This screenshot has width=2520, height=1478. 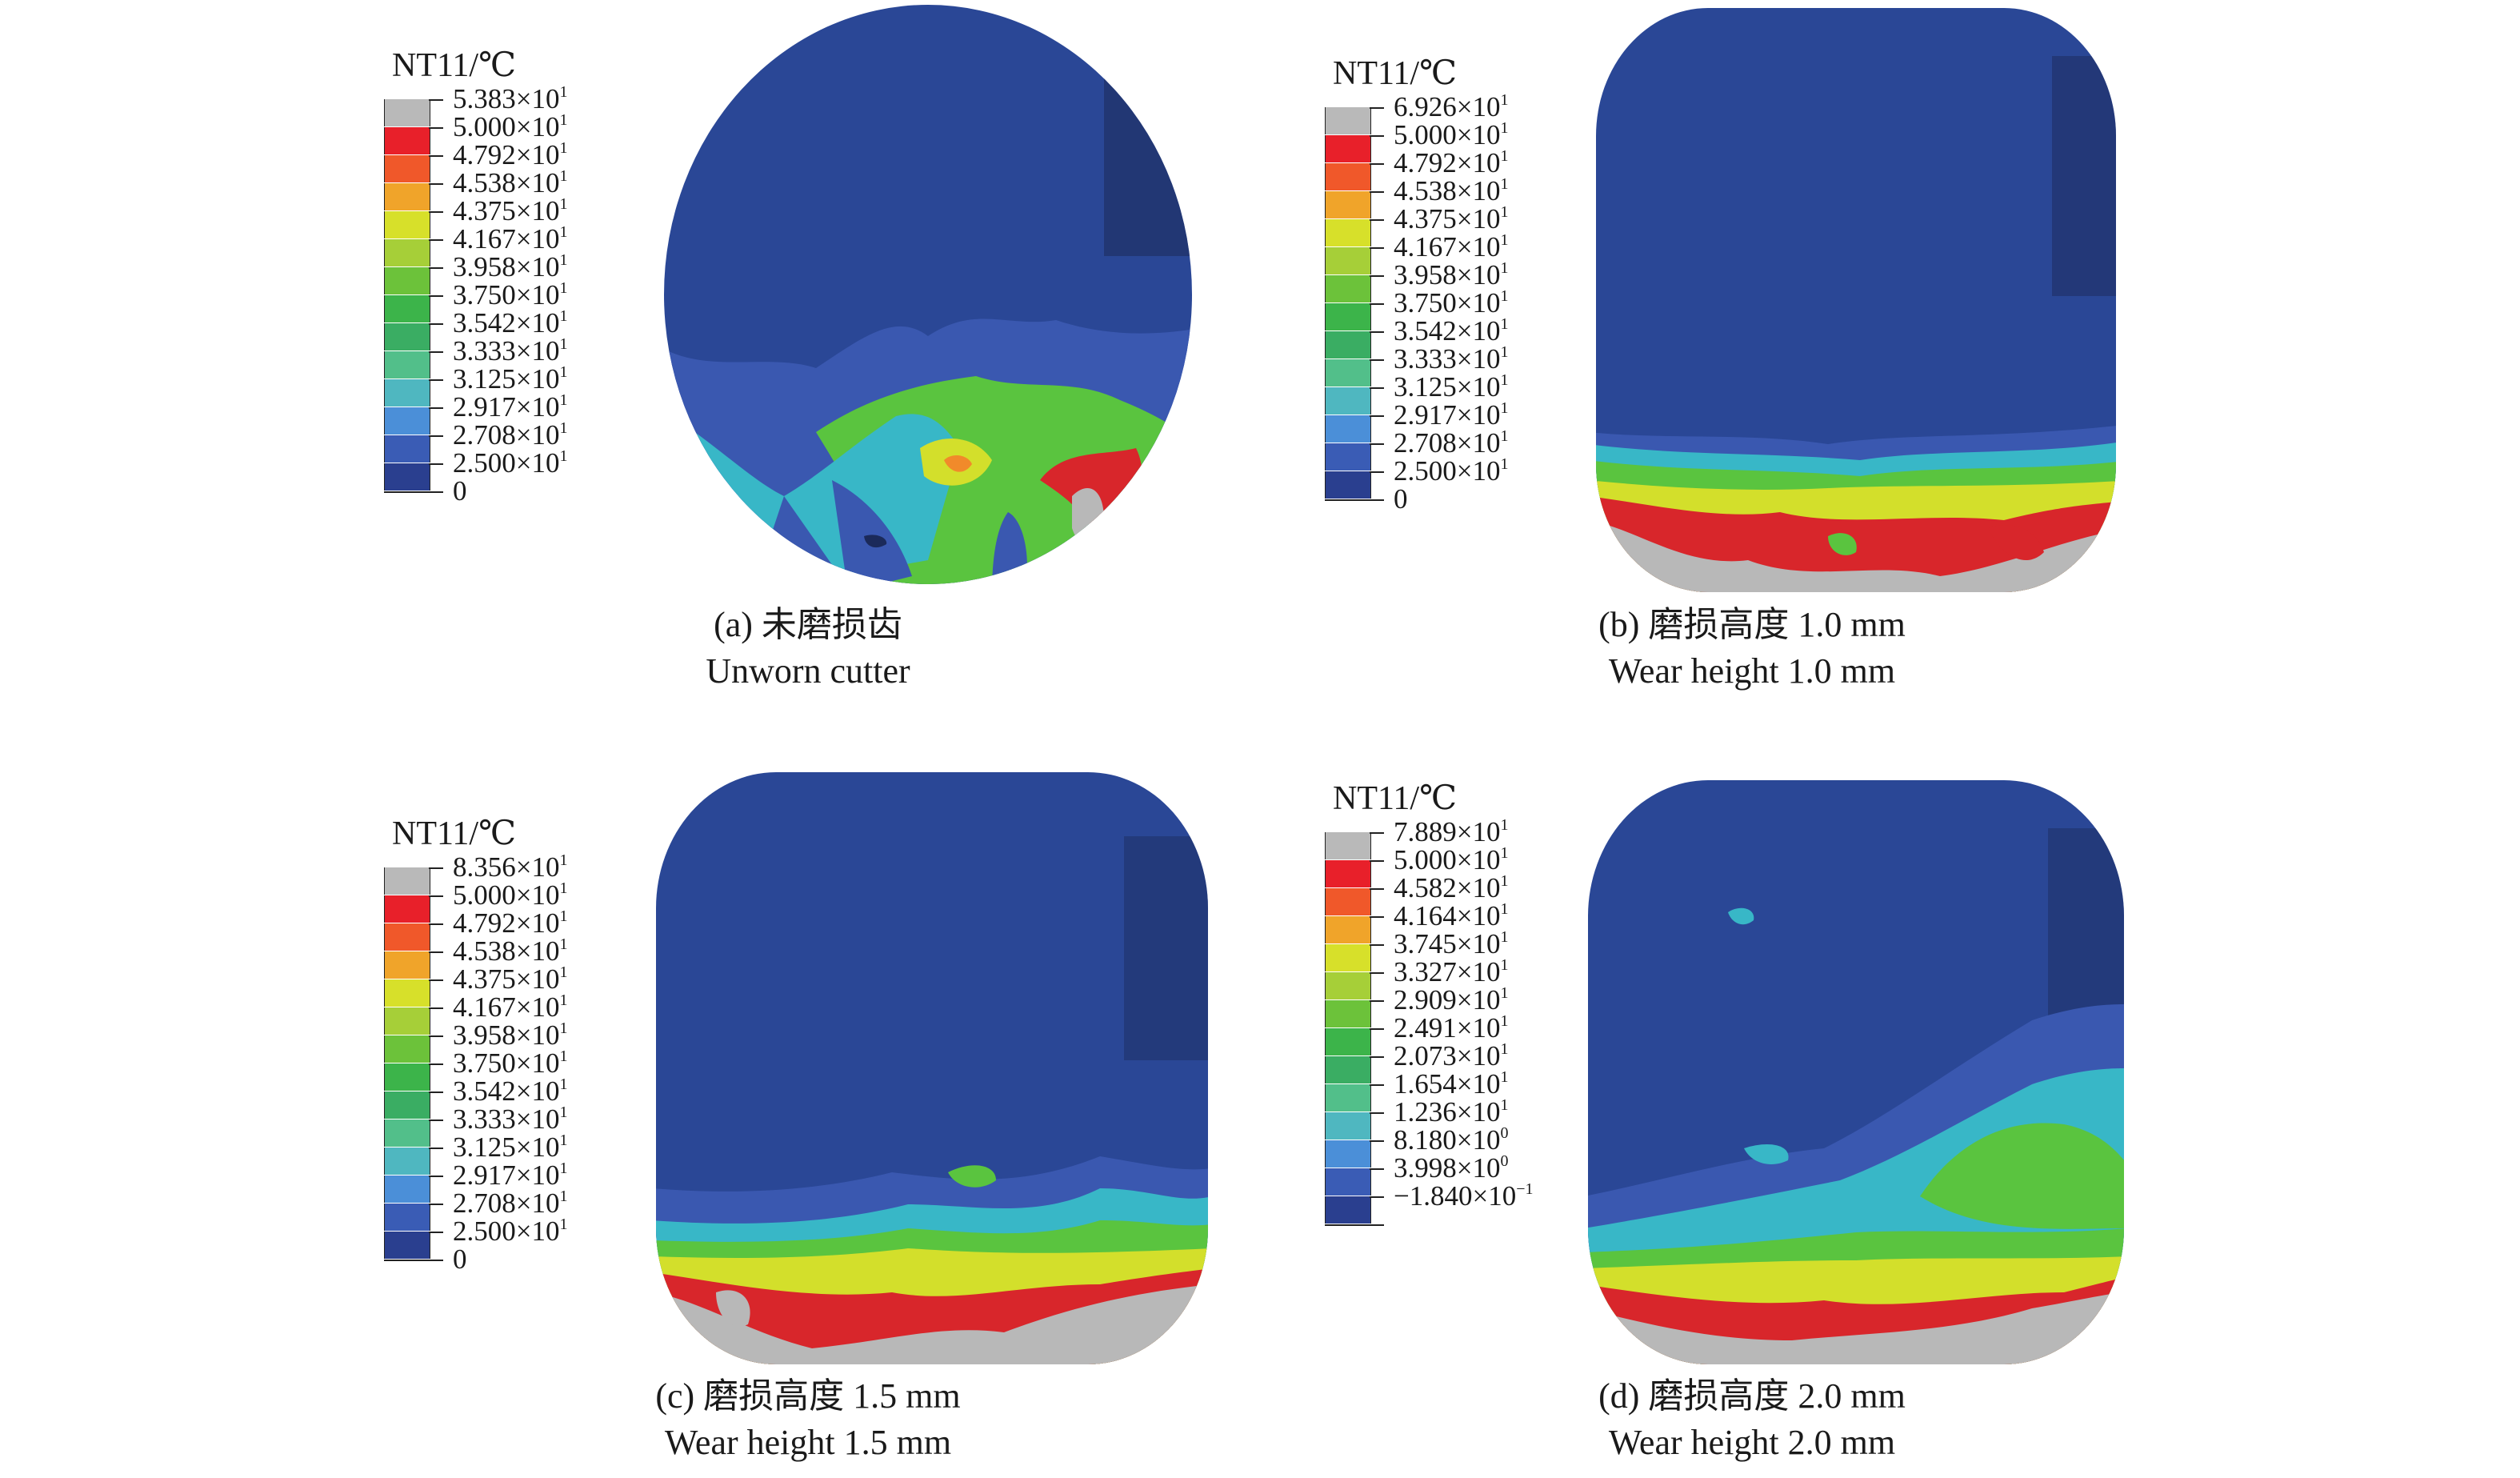 What do you see at coordinates (1752, 625) in the screenshot?
I see `caption-cn: (b) 磨损高度 1.0 mm` at bounding box center [1752, 625].